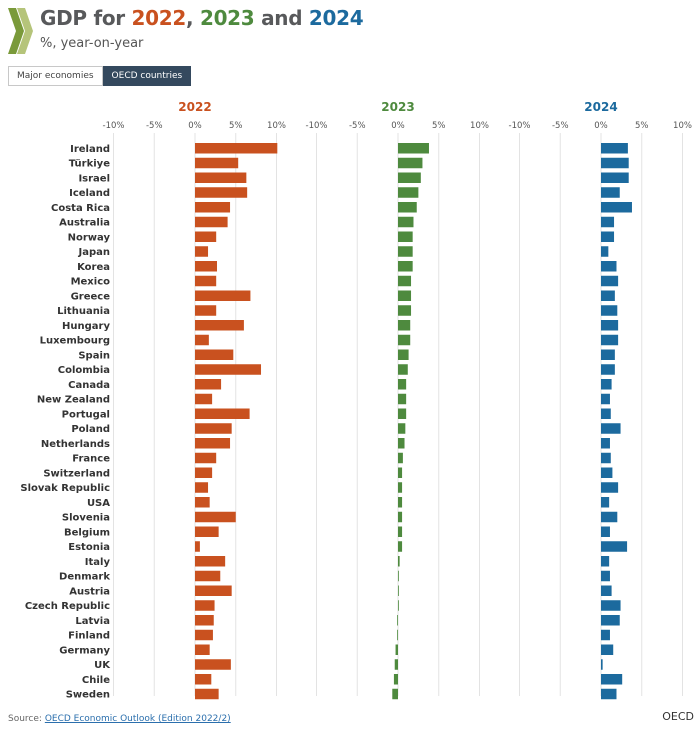 This screenshot has height=732, width=700. Describe the element at coordinates (96, 680) in the screenshot. I see `category-label: Chile` at that location.